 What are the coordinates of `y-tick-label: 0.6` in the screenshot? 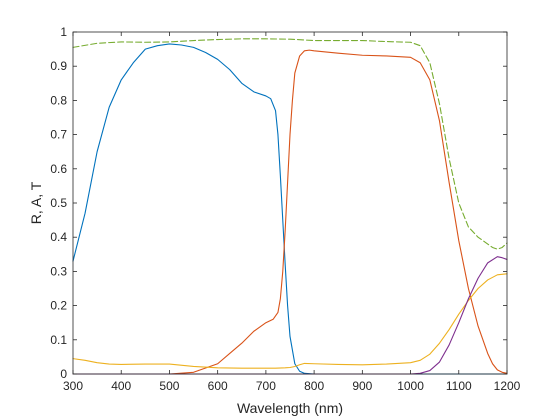 It's located at (58, 169).